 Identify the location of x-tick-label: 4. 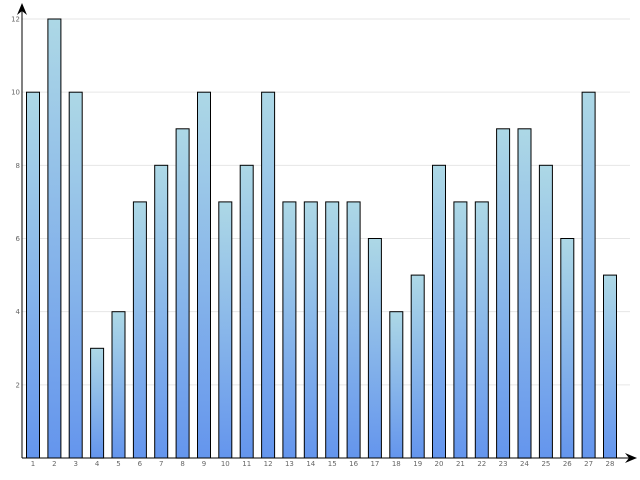
(97, 464).